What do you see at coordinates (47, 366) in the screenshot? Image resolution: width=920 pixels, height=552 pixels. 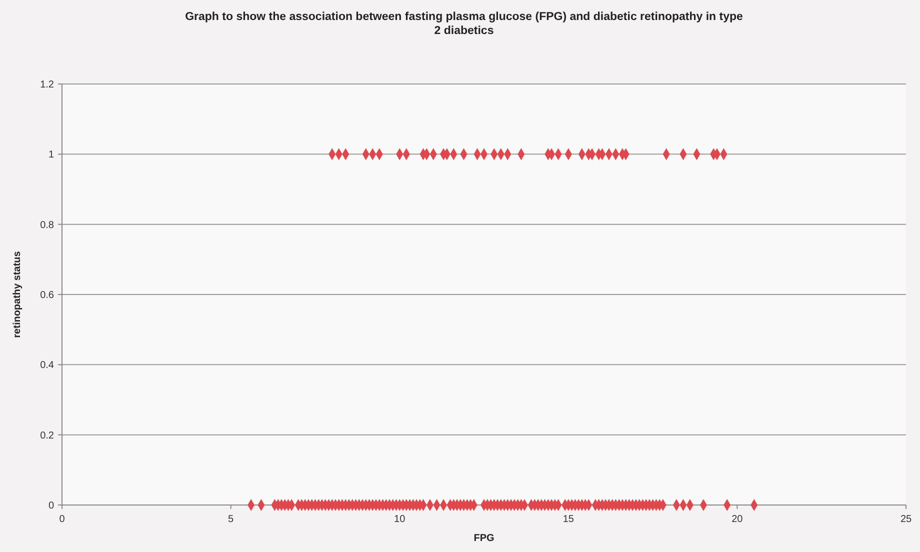 I see `y-tick-label: 0.4` at bounding box center [47, 366].